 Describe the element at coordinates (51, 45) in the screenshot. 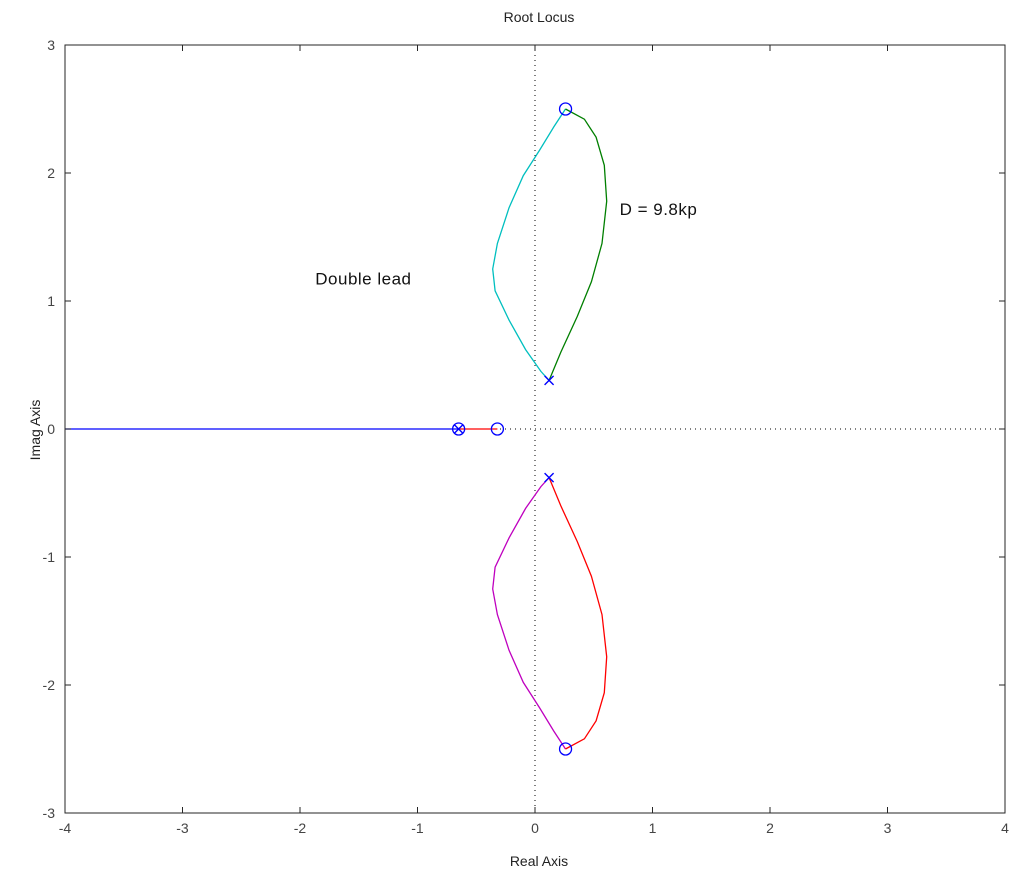

I see `y-tick-label: 3` at that location.